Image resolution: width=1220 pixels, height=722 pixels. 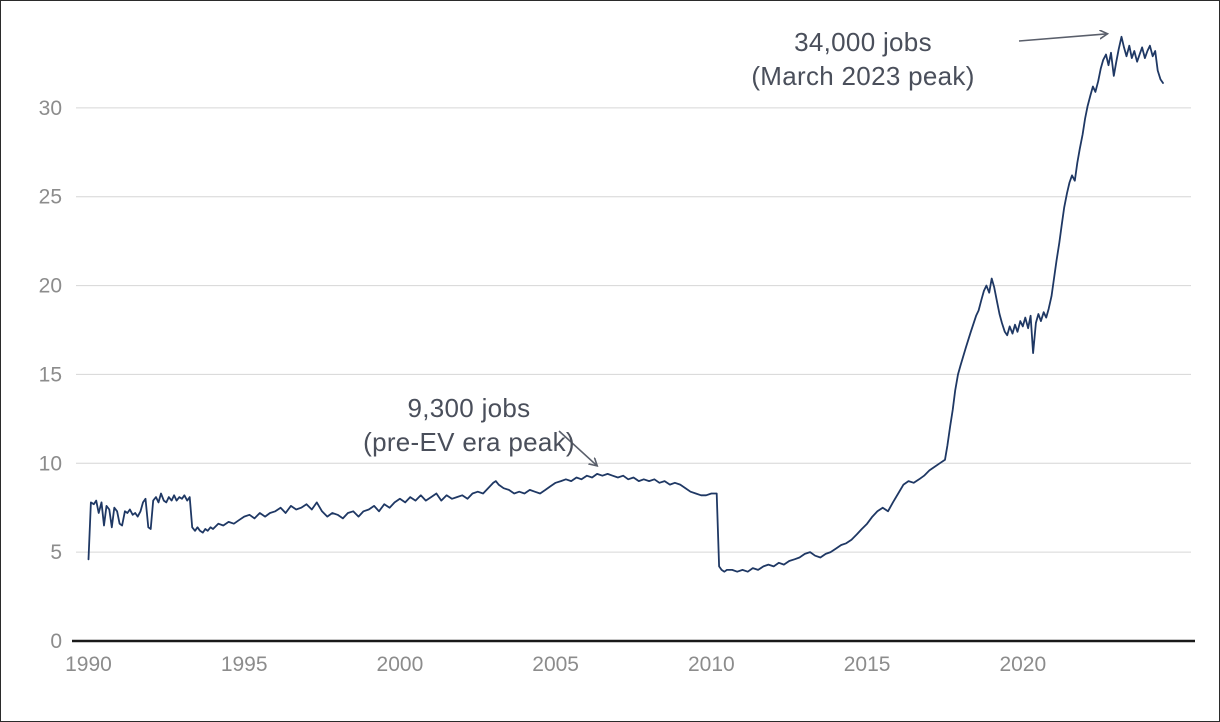 What do you see at coordinates (711, 664) in the screenshot?
I see `x-tick-label-2010: 2010` at bounding box center [711, 664].